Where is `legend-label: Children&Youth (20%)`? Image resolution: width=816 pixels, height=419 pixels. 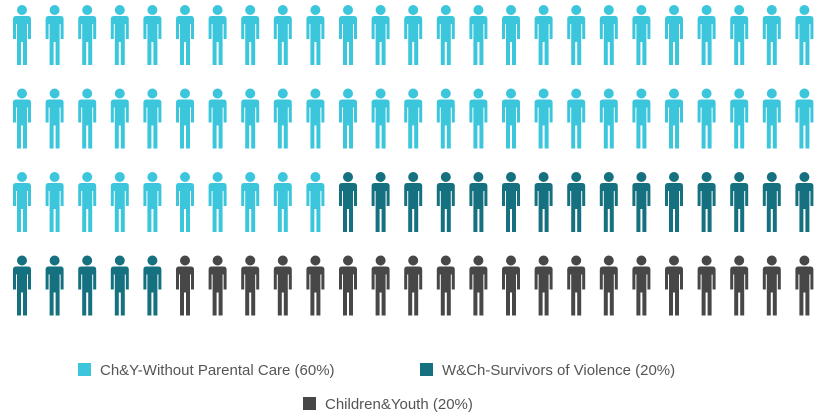 legend-label: Children&Youth (20%) is located at coordinates (399, 404).